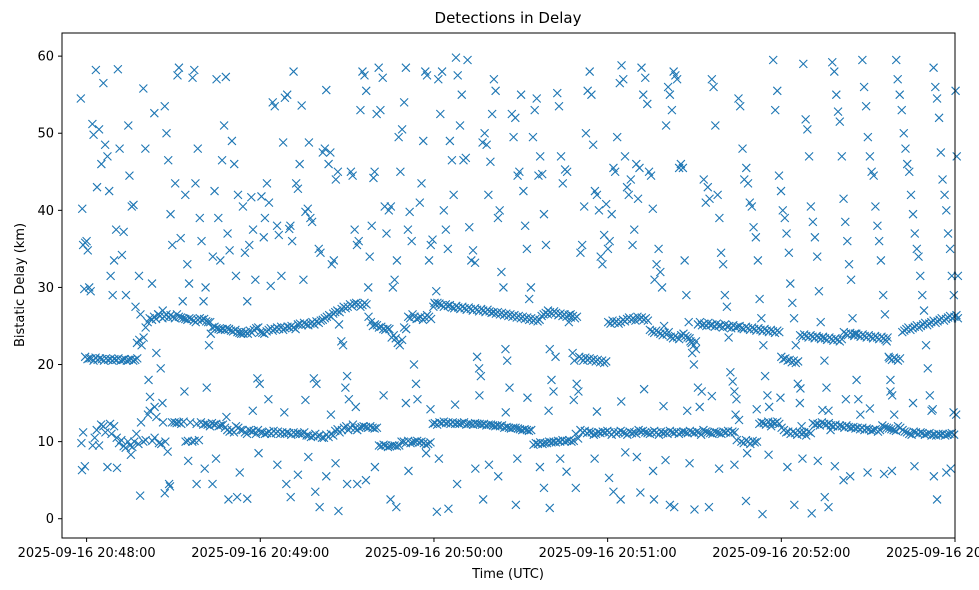 The image size is (979, 590). Describe the element at coordinates (260, 553) in the screenshot. I see `x-tick-label: 2025-09-16 20:49:00` at that location.